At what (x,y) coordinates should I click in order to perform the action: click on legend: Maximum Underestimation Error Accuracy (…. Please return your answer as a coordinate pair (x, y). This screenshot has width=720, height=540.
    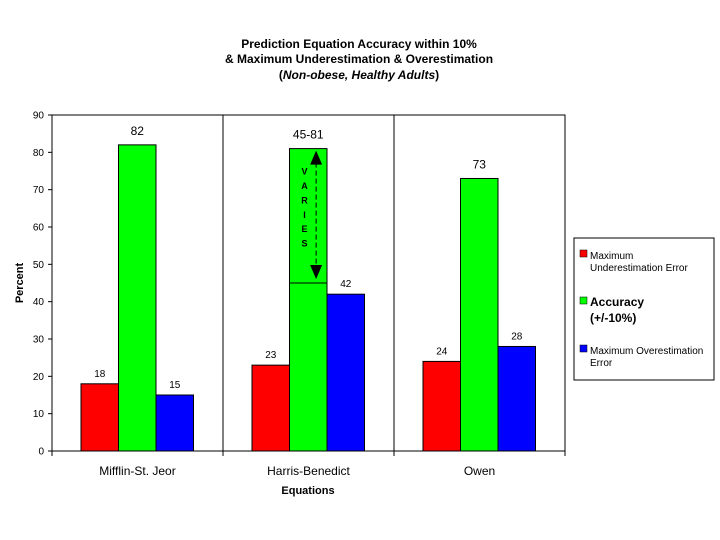
    Looking at the image, I should click on (644, 309).